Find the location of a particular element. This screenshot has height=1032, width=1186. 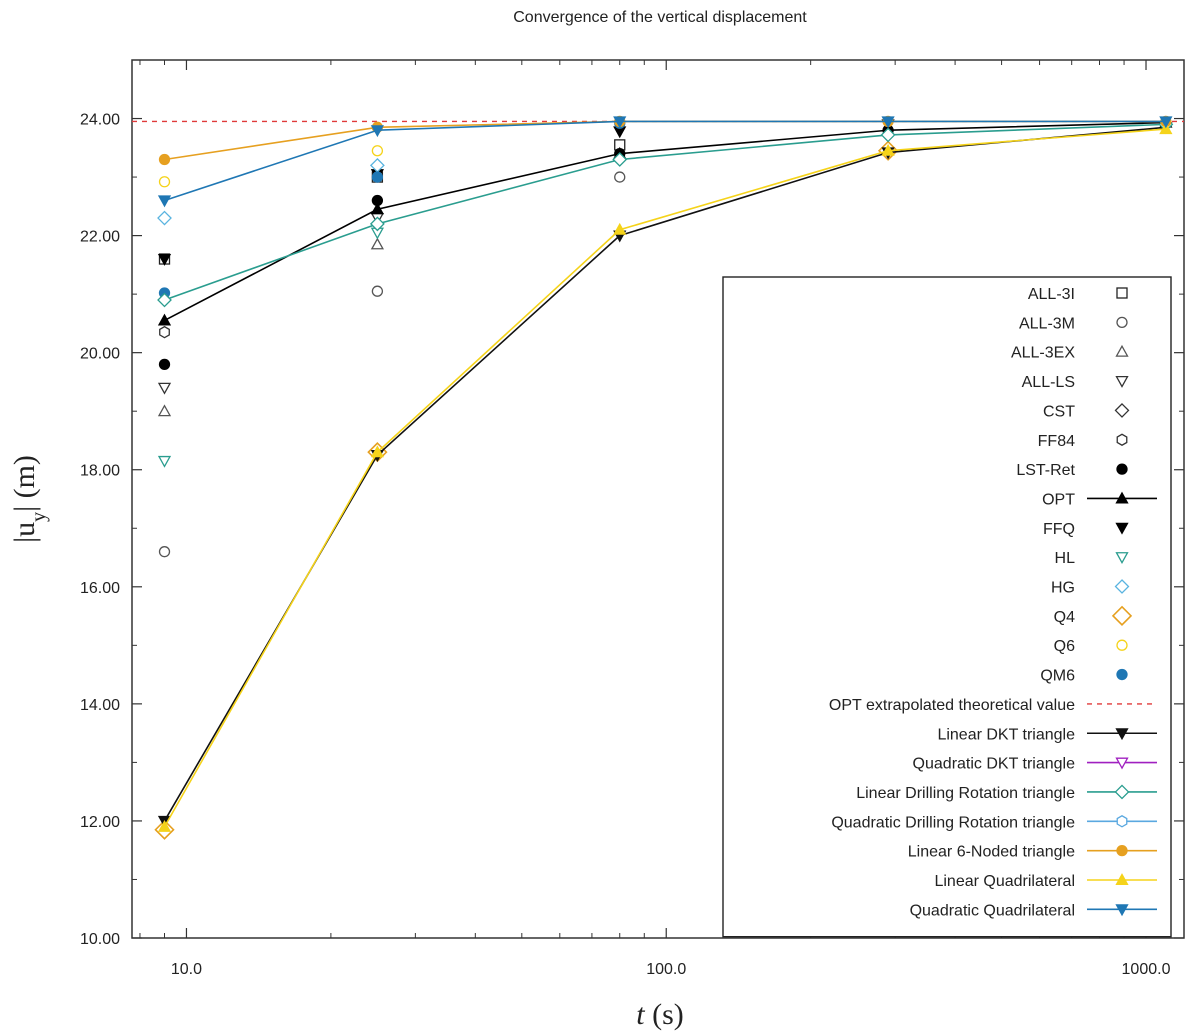

legend-label: ALL-3M is located at coordinates (1047, 323).